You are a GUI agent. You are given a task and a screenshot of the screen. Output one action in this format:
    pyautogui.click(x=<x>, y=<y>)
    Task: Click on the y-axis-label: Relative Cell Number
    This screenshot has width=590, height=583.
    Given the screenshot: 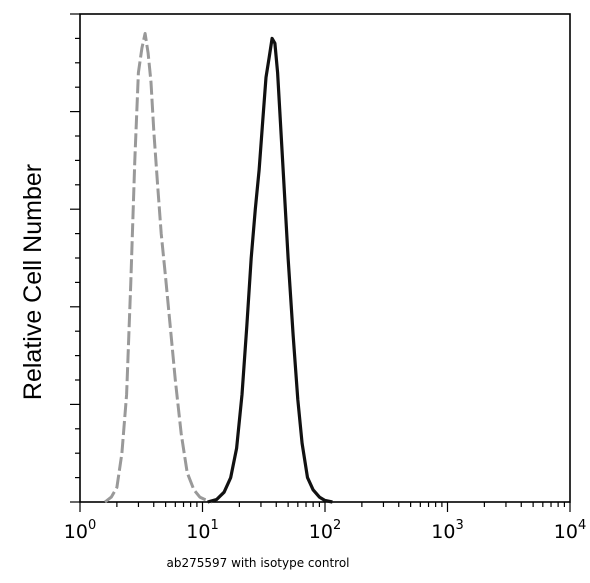 What is the action you would take?
    pyautogui.click(x=33, y=282)
    